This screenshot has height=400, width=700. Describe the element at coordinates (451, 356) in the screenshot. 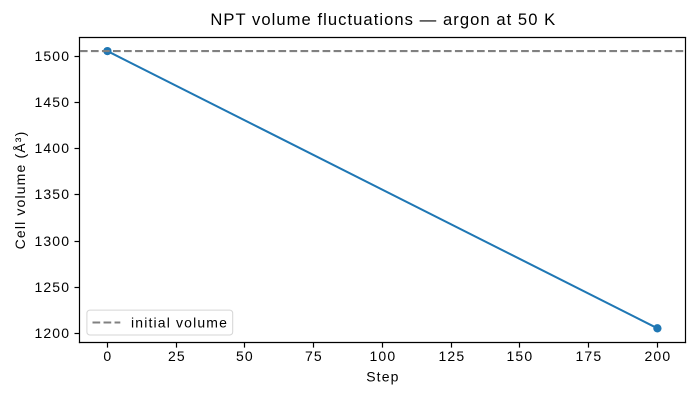

I see `svg-text: 125` at that location.